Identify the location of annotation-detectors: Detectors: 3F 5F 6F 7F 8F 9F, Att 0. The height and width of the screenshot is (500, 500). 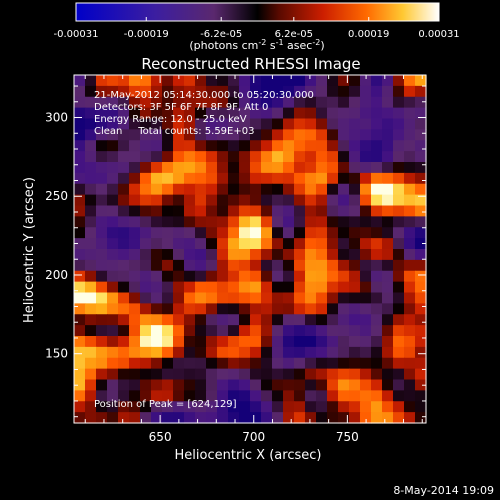
(181, 107).